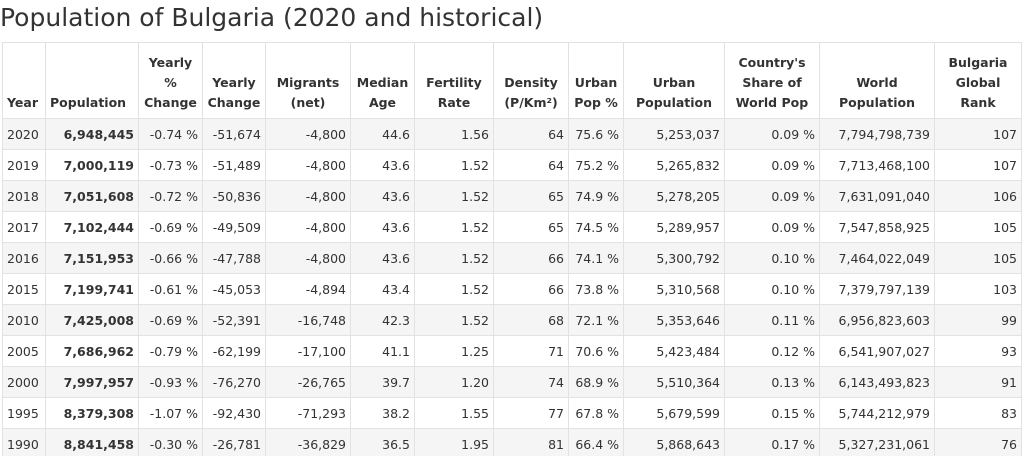  Describe the element at coordinates (382, 80) in the screenshot. I see `header-median-age: Median Age` at that location.